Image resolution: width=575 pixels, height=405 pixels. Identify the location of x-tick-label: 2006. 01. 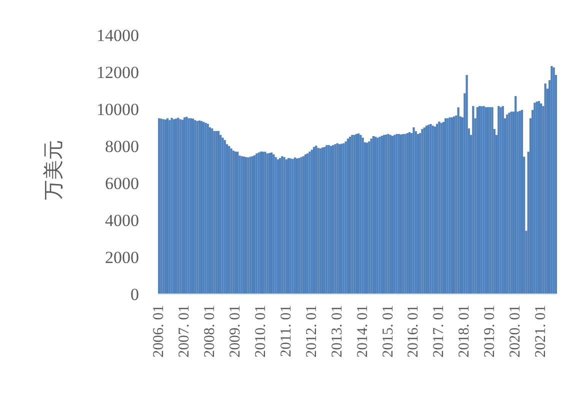
(159, 331).